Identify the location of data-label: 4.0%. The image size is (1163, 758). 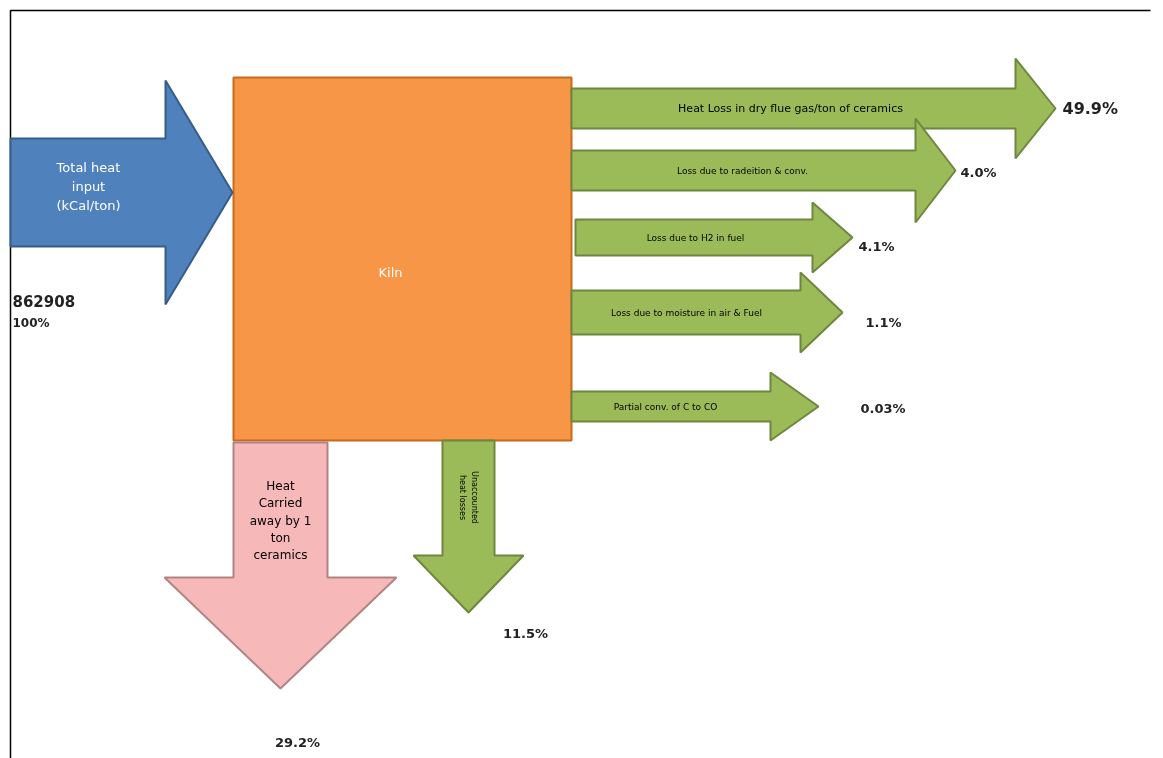
(978, 172).